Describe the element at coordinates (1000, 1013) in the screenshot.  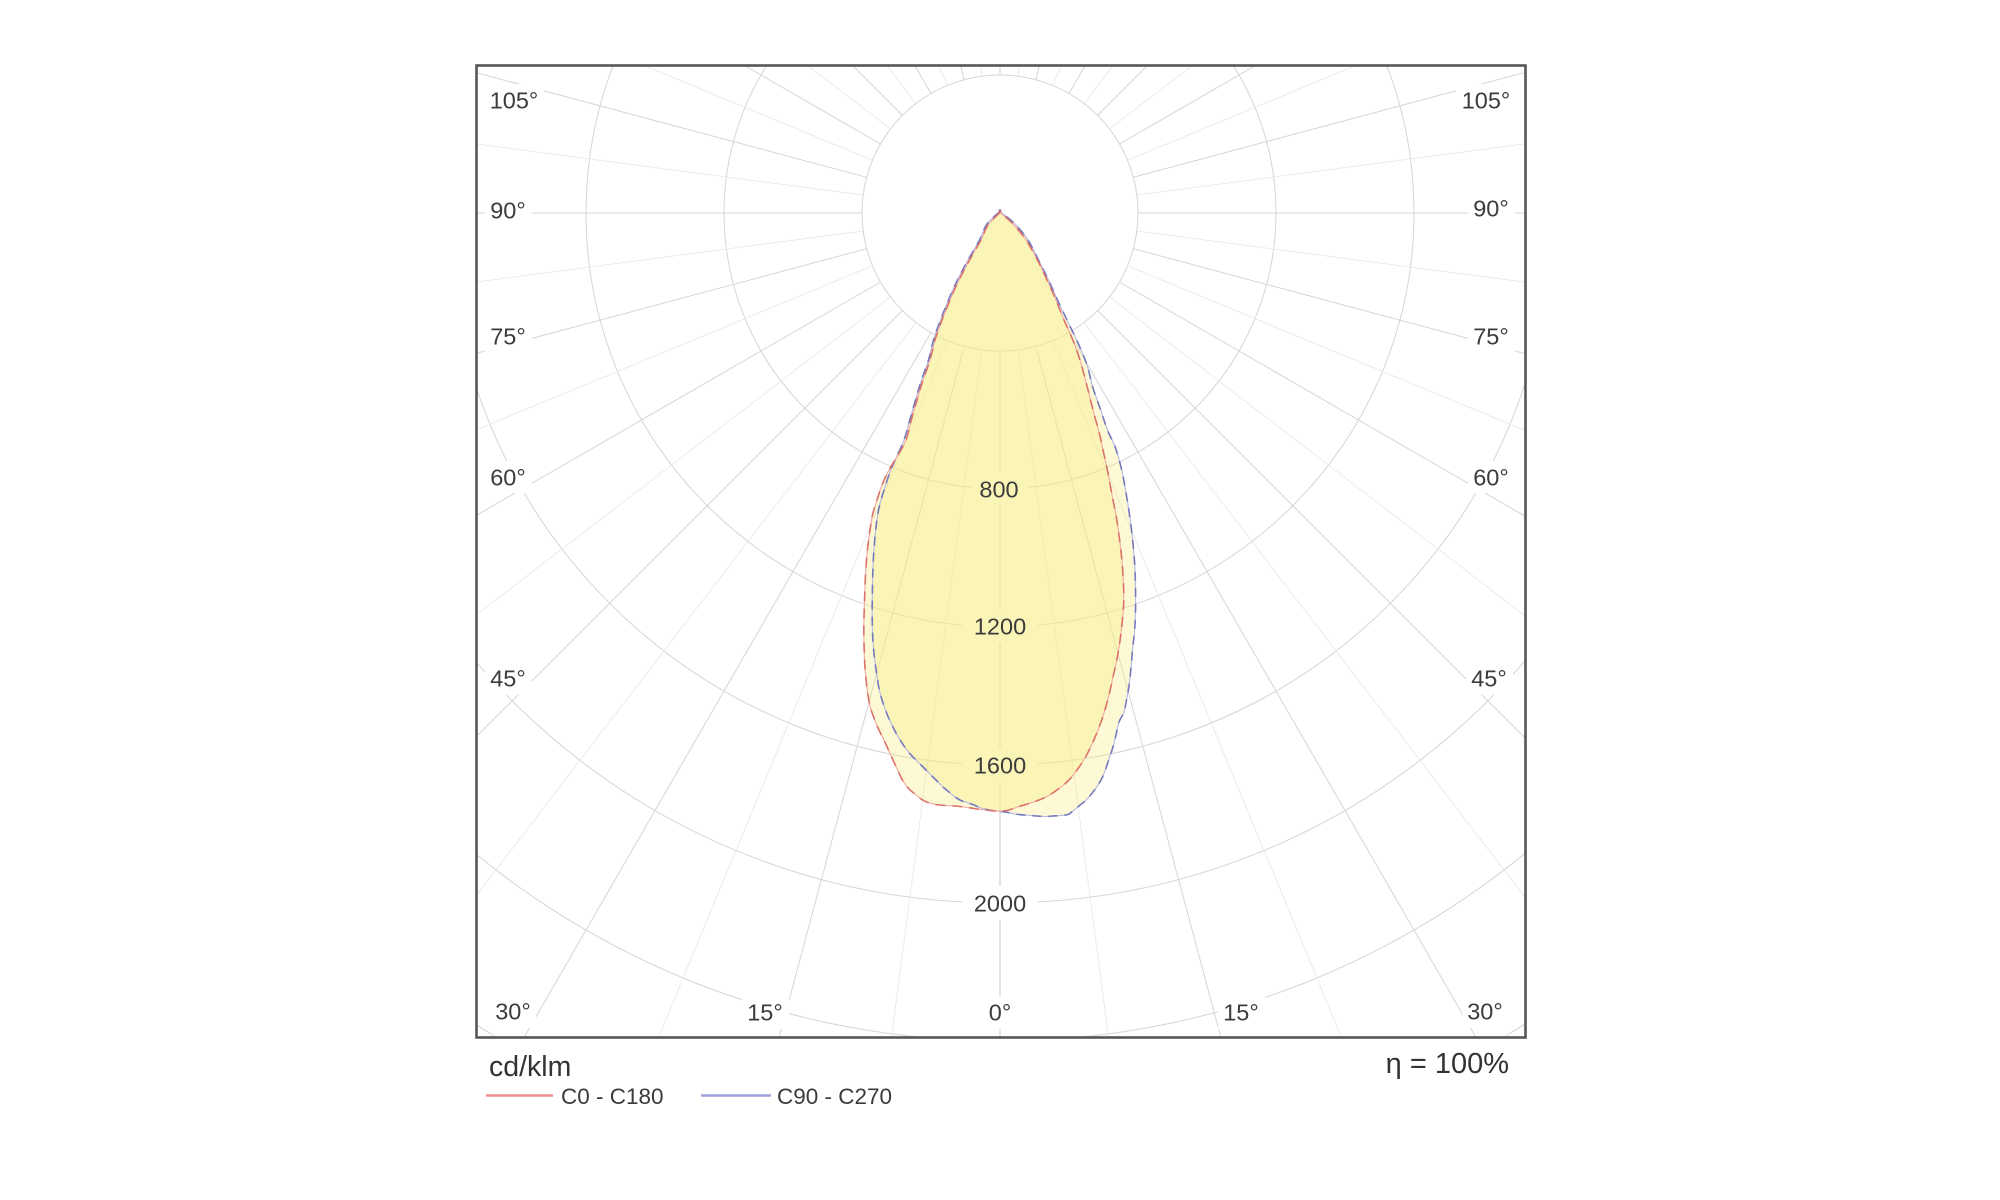
I see `svg-text: 0°` at that location.